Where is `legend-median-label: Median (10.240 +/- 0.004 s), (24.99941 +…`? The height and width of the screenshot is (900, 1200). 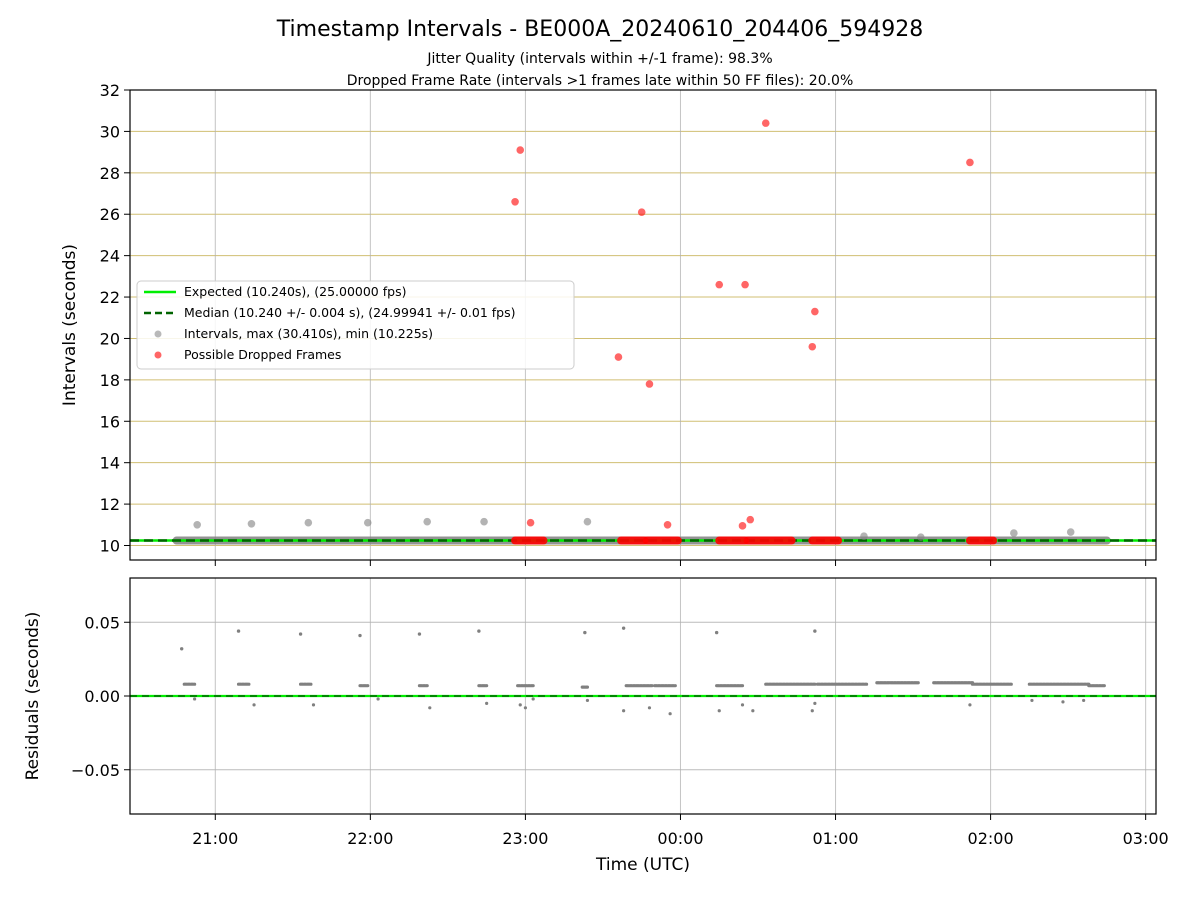 legend-median-label: Median (10.240 +/- 0.004 s), (24.99941 +… is located at coordinates (349, 312).